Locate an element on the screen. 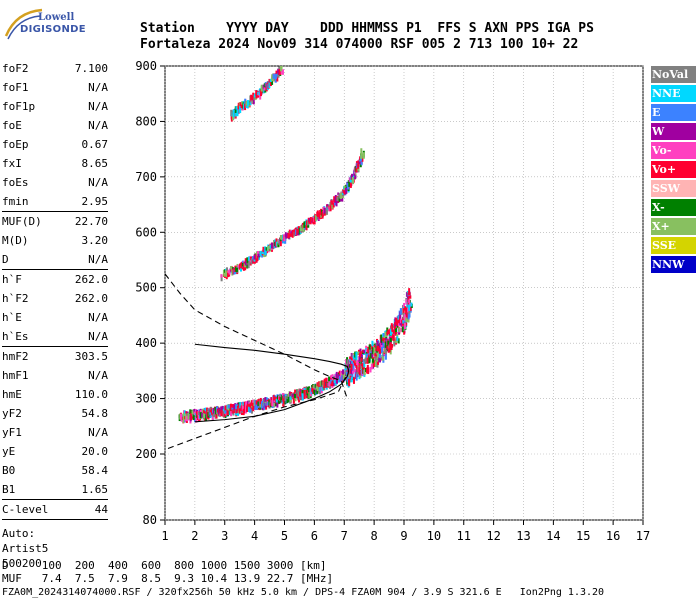  x-tick-label: 2 is located at coordinates (194, 536).